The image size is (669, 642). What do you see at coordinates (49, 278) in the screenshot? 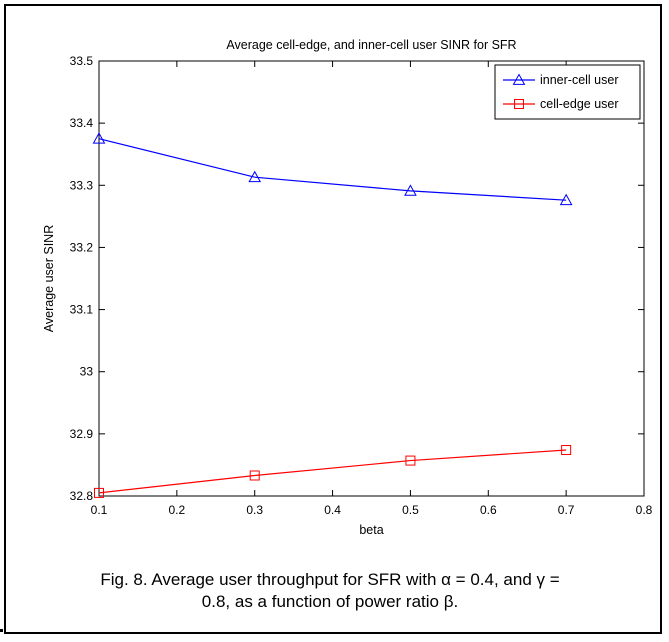
I see `y-axis-label: Average user SINR` at bounding box center [49, 278].